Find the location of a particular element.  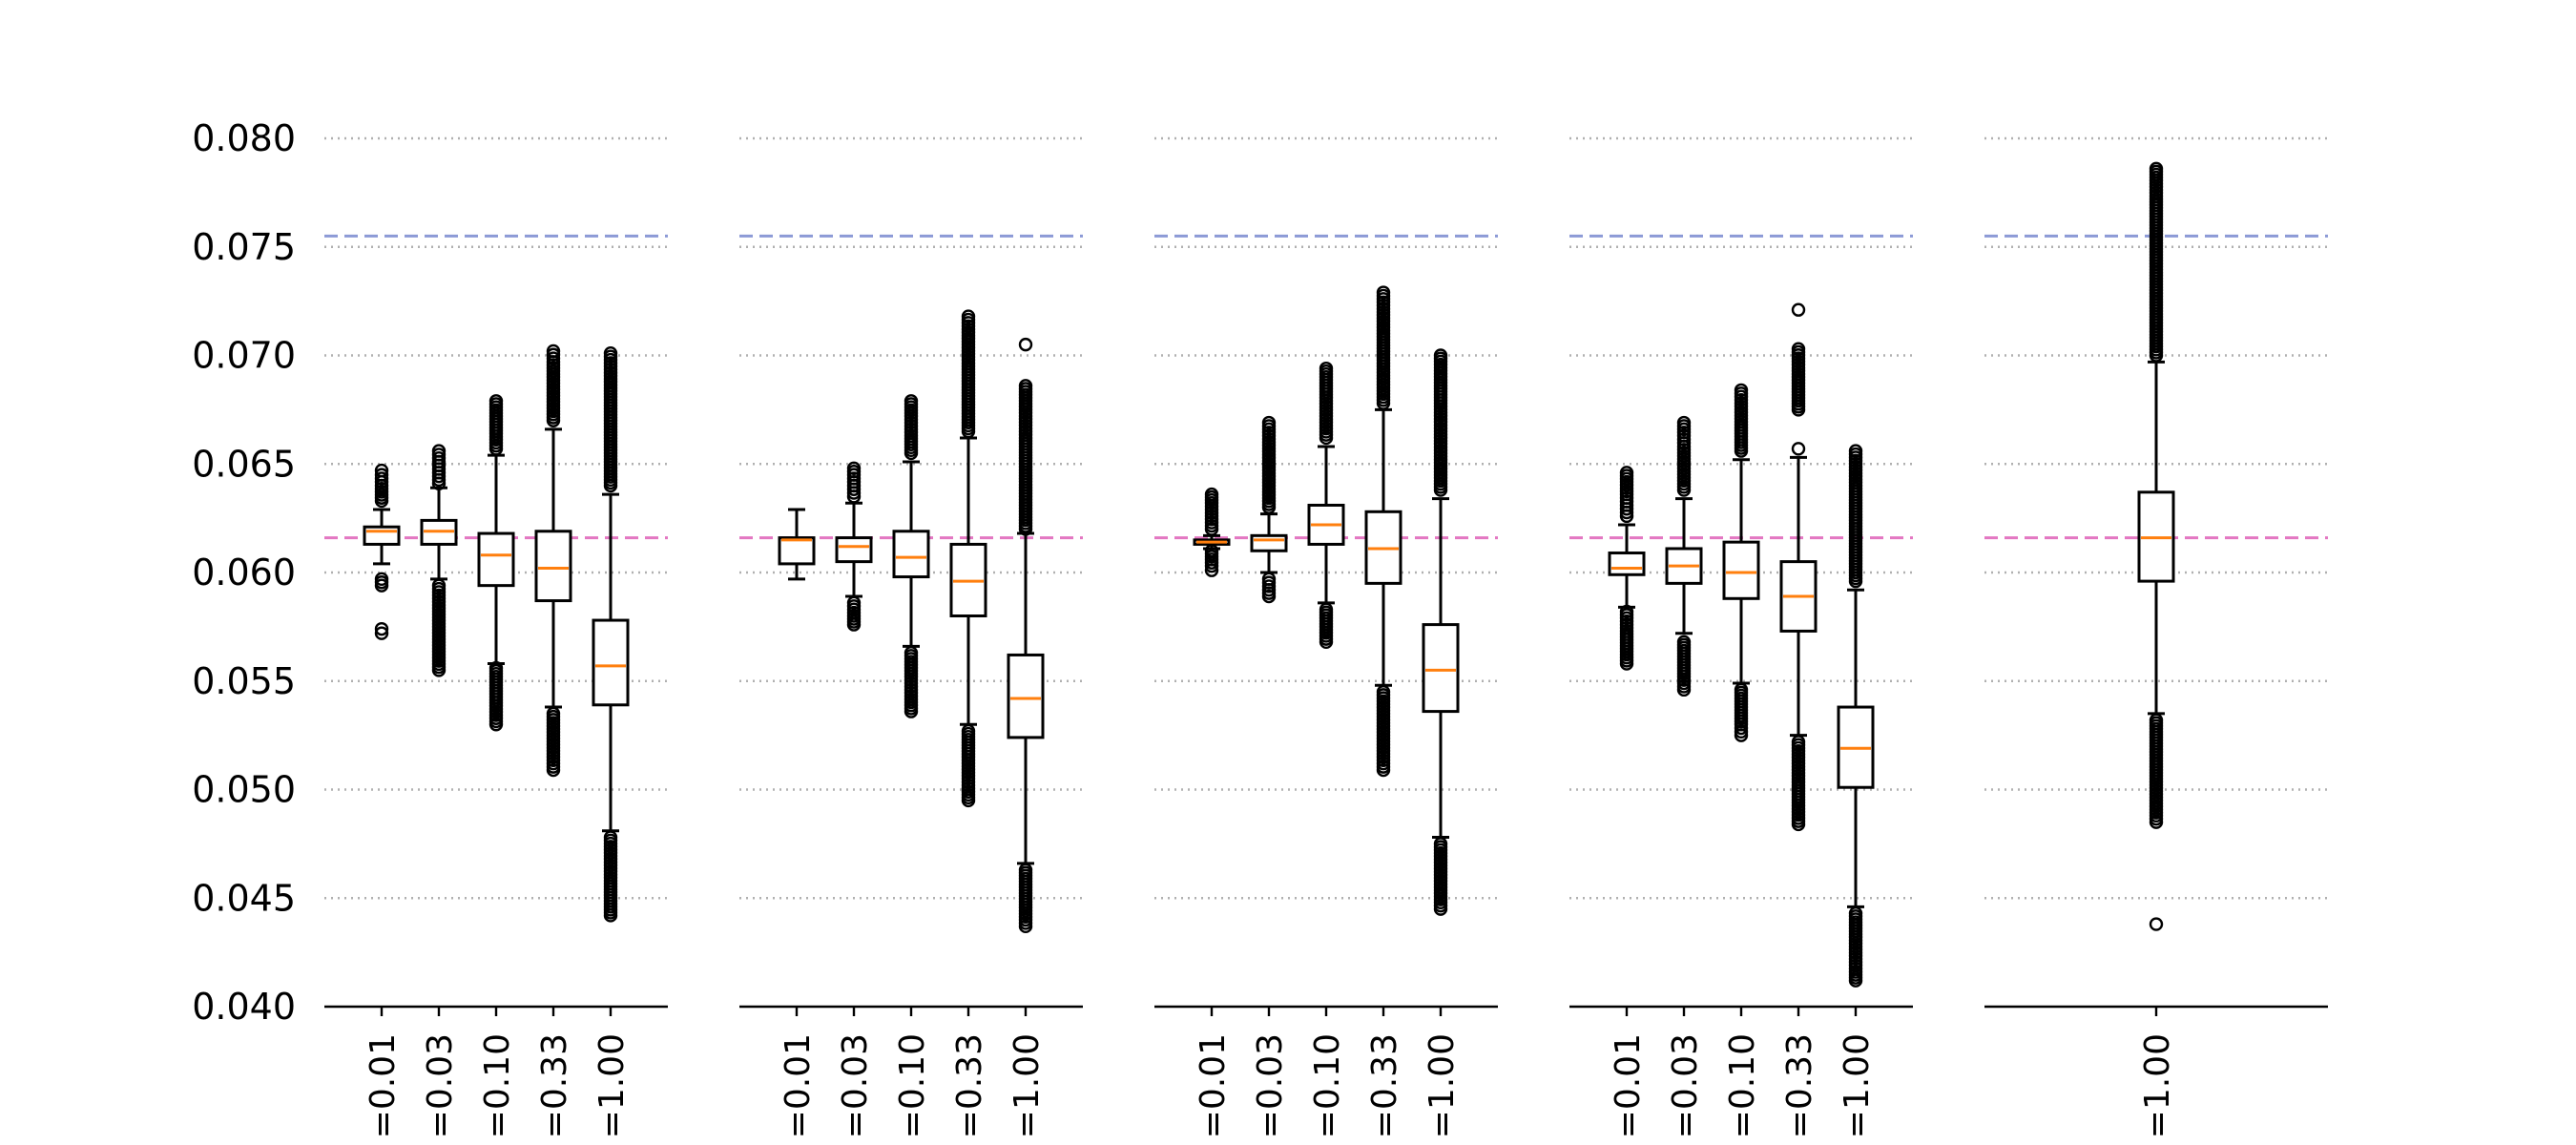

y-tick-label: 0.050 is located at coordinates (244, 790).